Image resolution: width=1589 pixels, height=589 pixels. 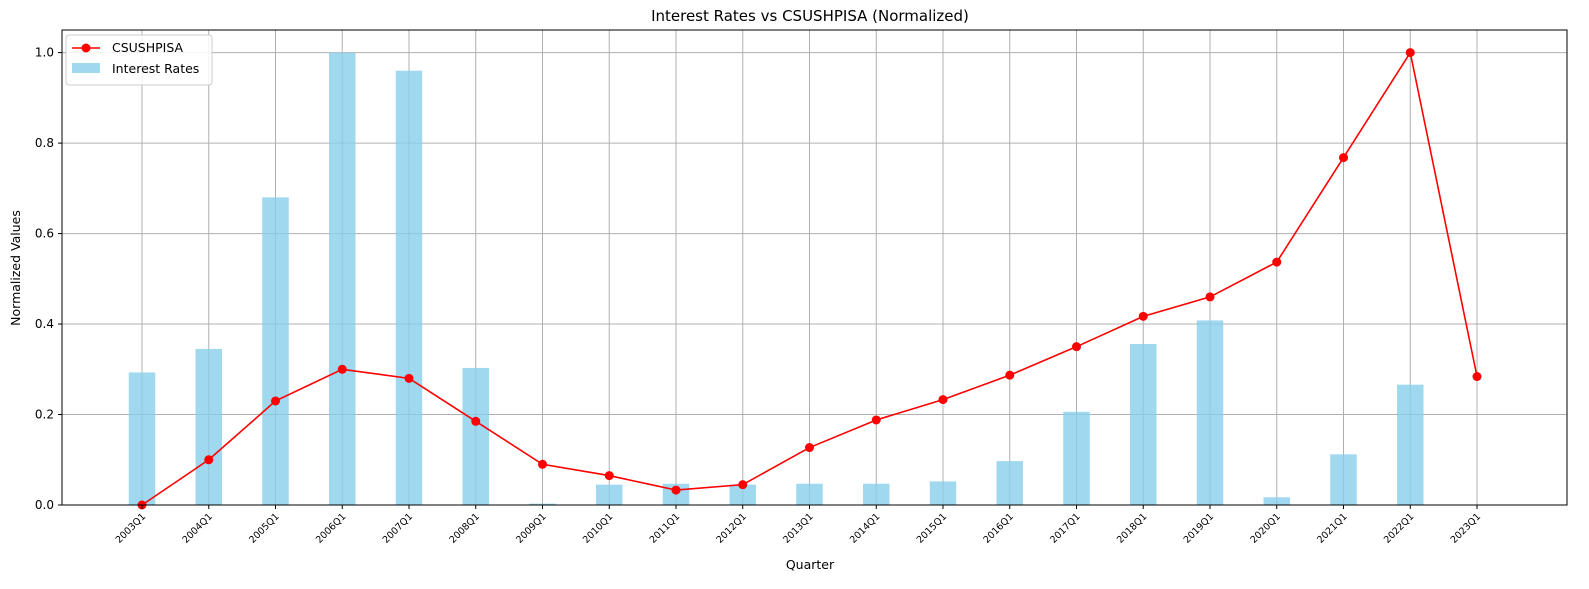 What do you see at coordinates (44, 53) in the screenshot?
I see `y-tick-label: 1.0` at bounding box center [44, 53].